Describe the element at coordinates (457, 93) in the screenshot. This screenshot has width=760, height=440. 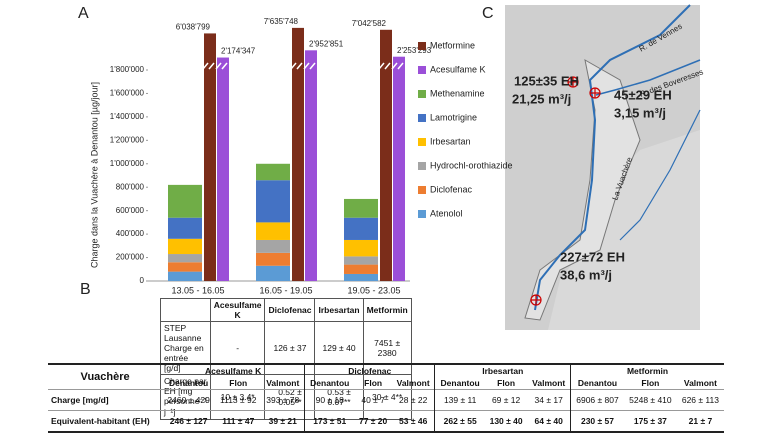
I see `legend-label: Methenamine` at that location.